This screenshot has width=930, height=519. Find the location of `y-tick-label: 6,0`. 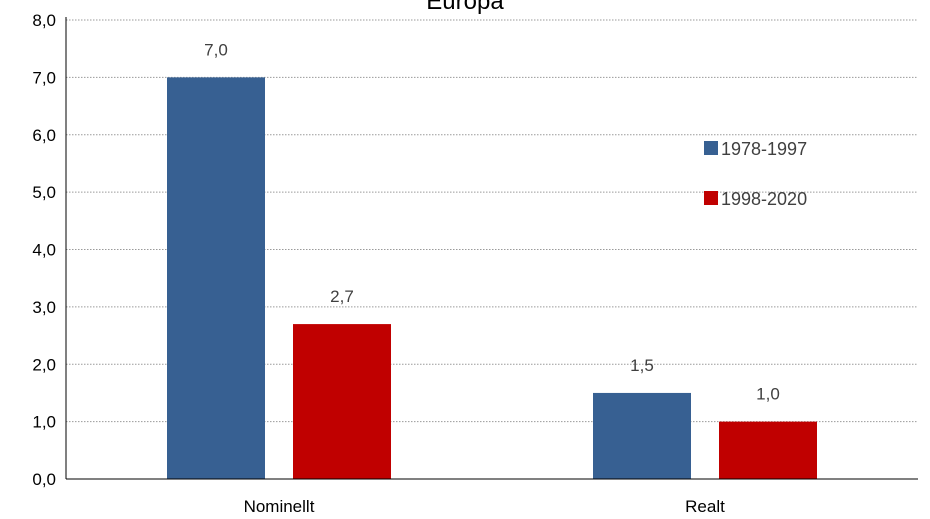

y-tick-label: 6,0 is located at coordinates (44, 135).